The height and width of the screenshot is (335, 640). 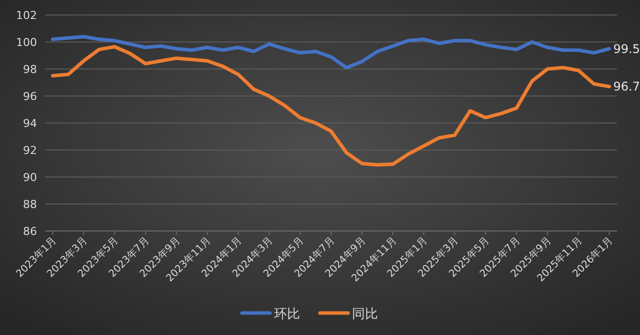 I want to click on y-tick-label: 102, so click(x=26, y=15).